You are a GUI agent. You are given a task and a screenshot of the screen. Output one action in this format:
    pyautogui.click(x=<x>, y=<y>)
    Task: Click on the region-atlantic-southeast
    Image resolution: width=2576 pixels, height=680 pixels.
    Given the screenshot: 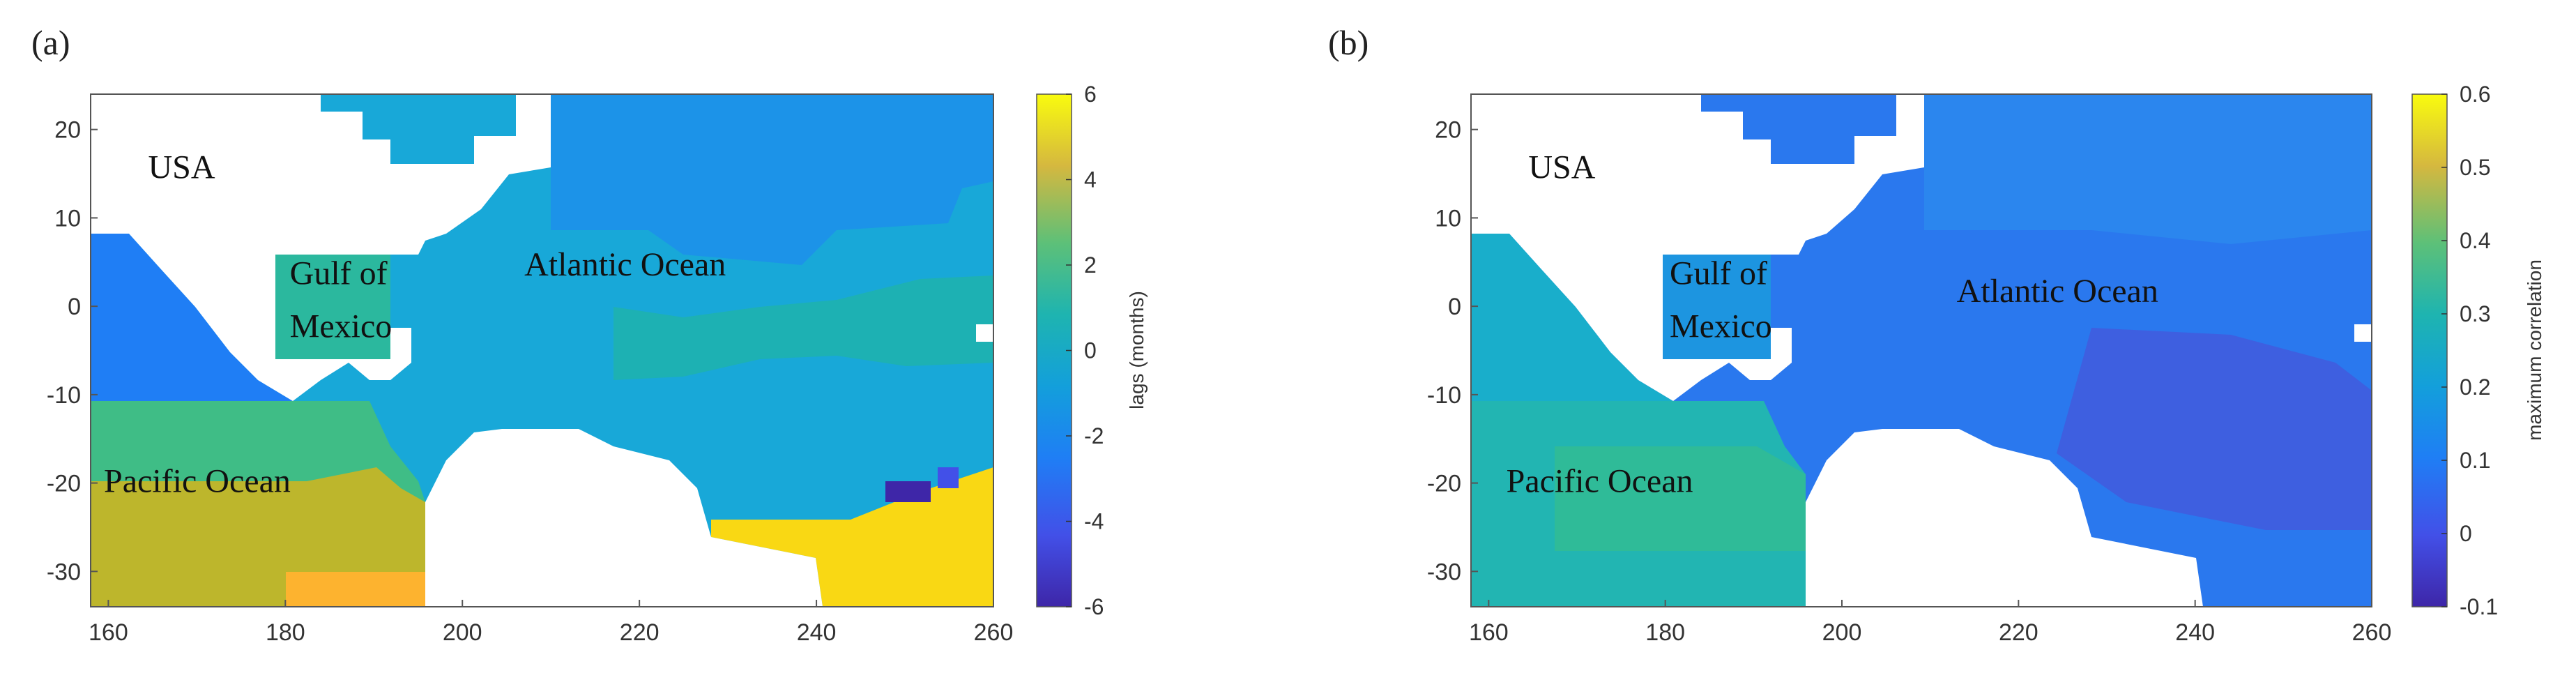 What is the action you would take?
    pyautogui.click(x=2215, y=429)
    